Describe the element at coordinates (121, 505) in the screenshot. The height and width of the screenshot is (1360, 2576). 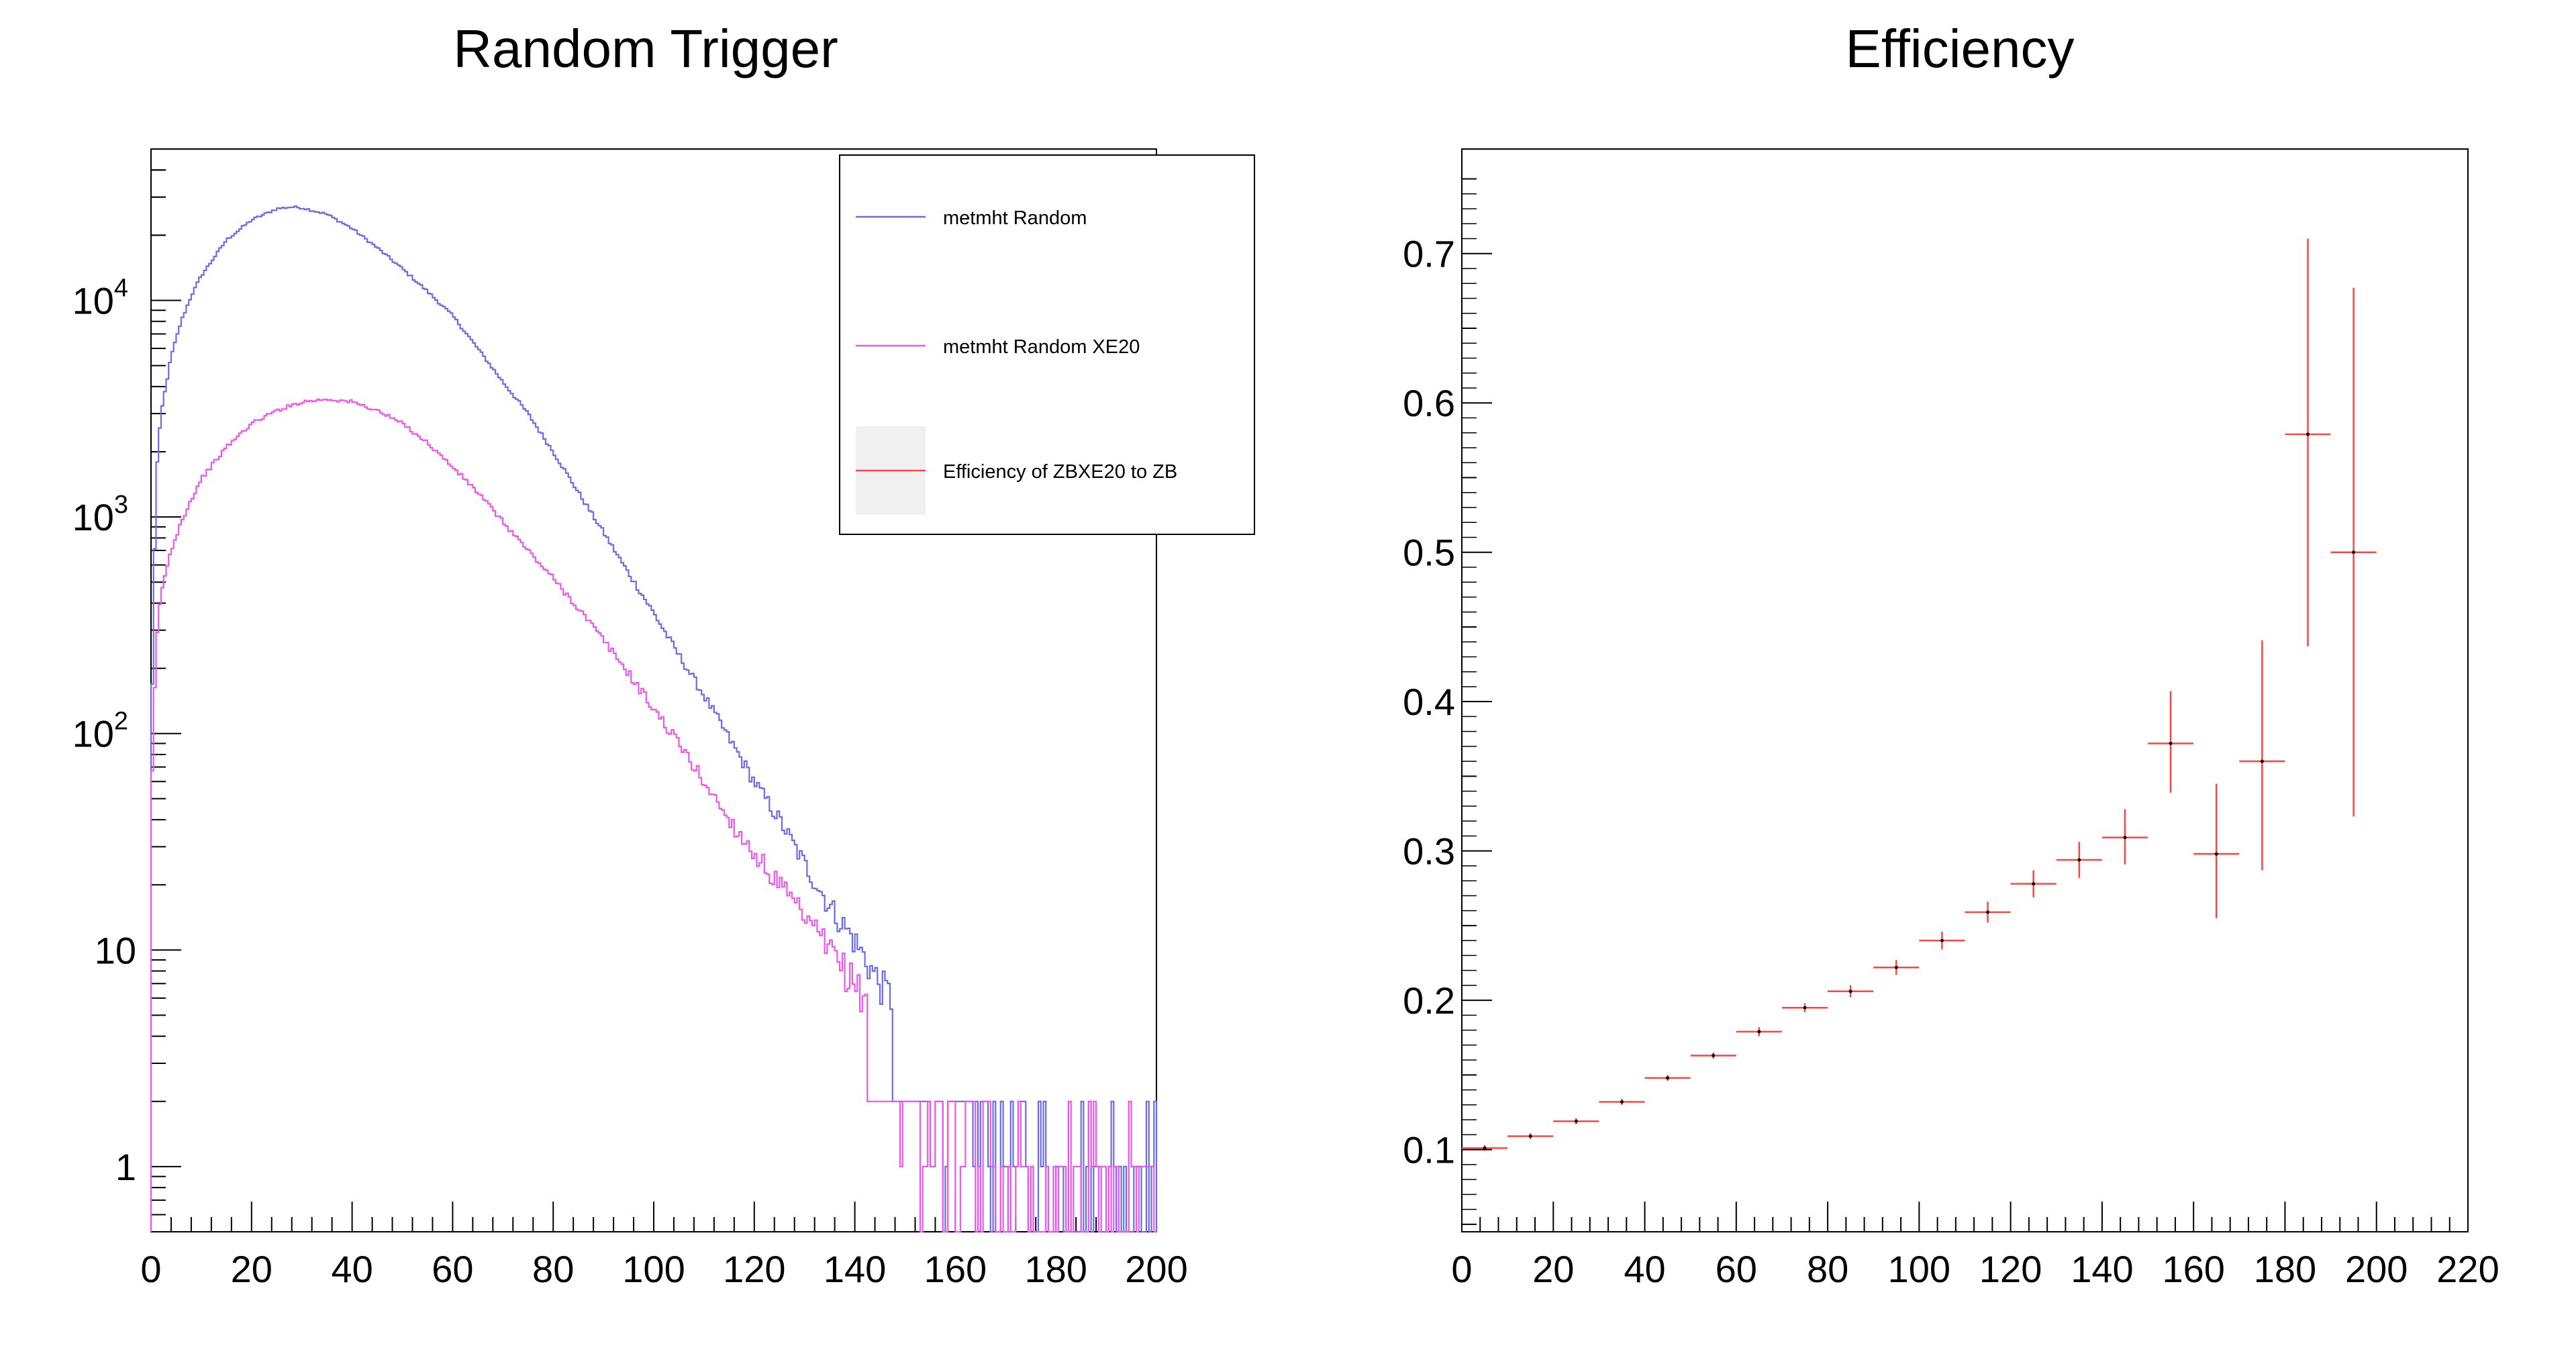
I see `y-tick-exponent: 3` at that location.